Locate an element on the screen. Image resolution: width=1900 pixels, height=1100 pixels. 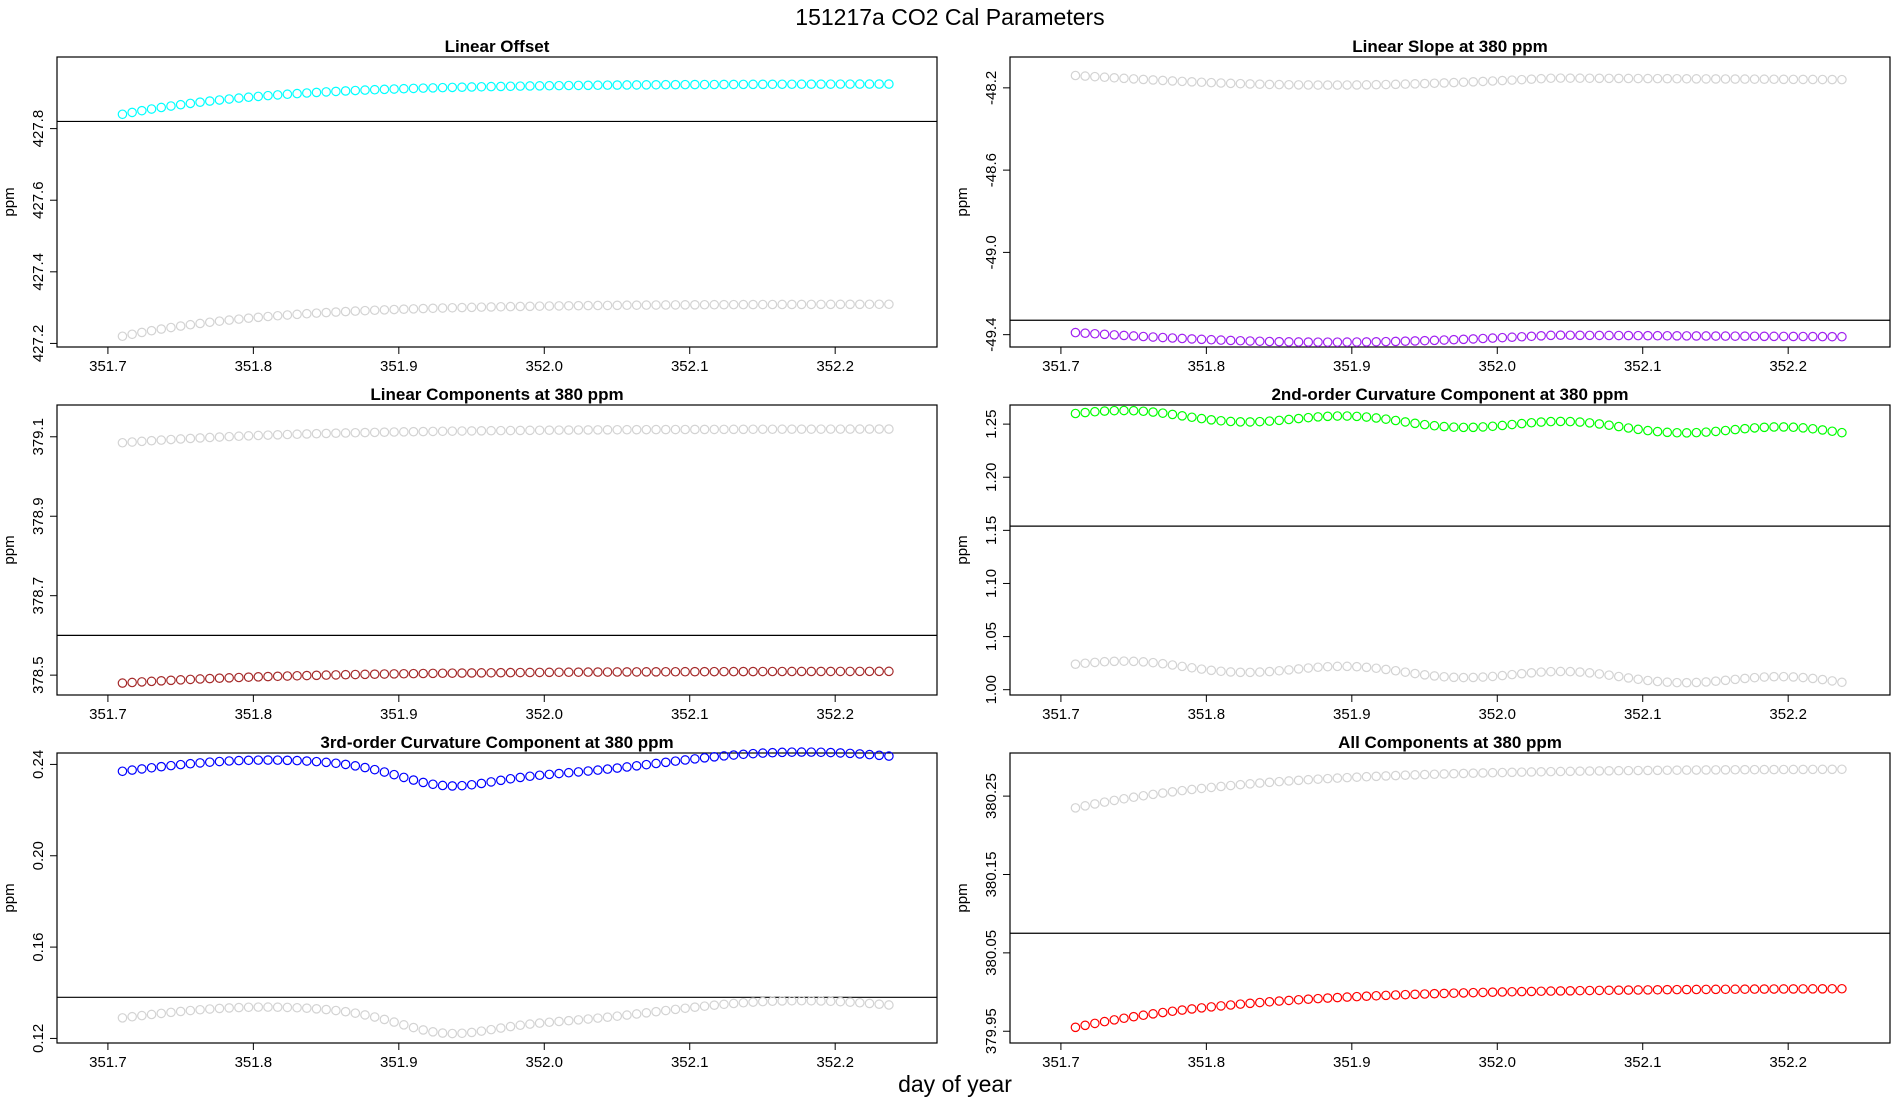
y-axis-label: ppm is located at coordinates (962, 897).